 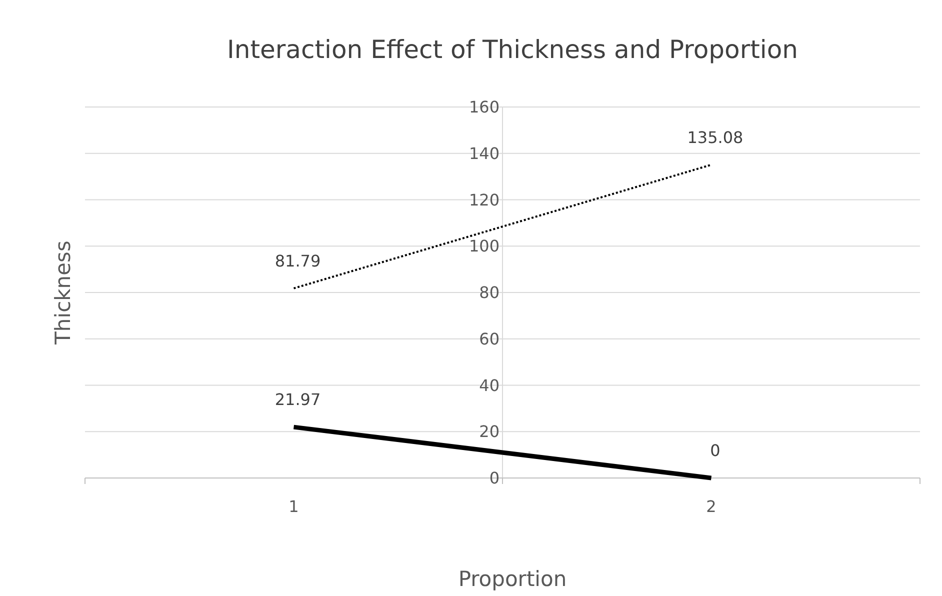 I want to click on data-label: 0, so click(x=715, y=450).